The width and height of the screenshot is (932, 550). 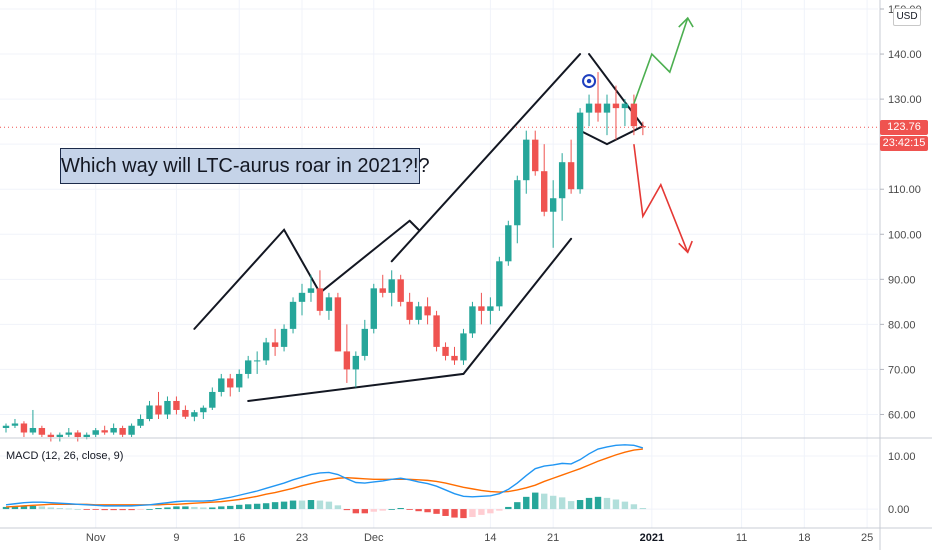 What do you see at coordinates (902, 370) in the screenshot?
I see `price-tick-label: 70.00` at bounding box center [902, 370].